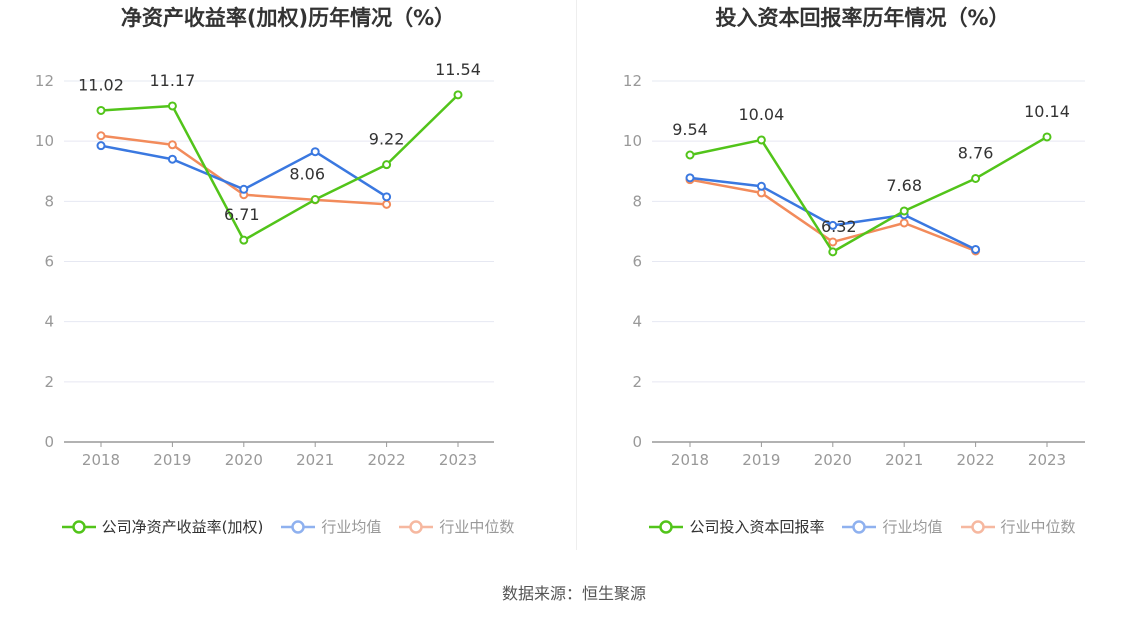 The height and width of the screenshot is (619, 1148). I want to click on legend-label-avg-roic: 行业均值, so click(912, 527).